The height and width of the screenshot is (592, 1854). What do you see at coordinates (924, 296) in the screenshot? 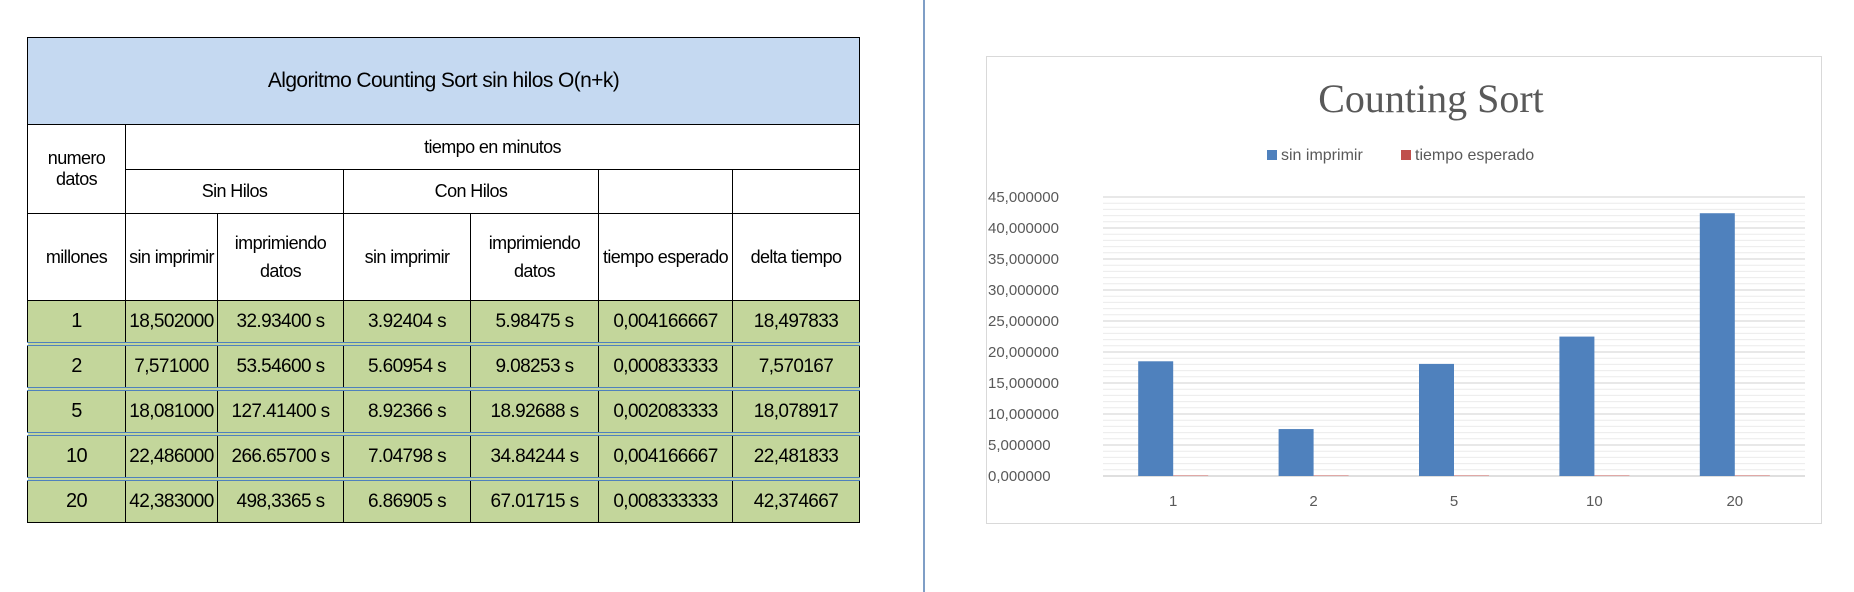
I see `page-divider` at bounding box center [924, 296].